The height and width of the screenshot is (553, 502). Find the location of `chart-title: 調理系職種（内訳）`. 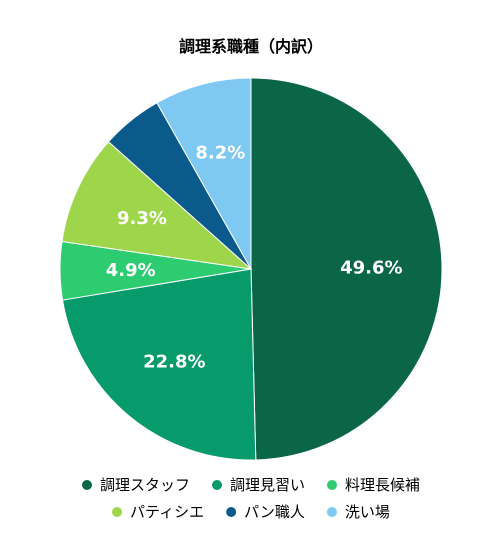

chart-title: 調理系職種（内訳） is located at coordinates (251, 46).